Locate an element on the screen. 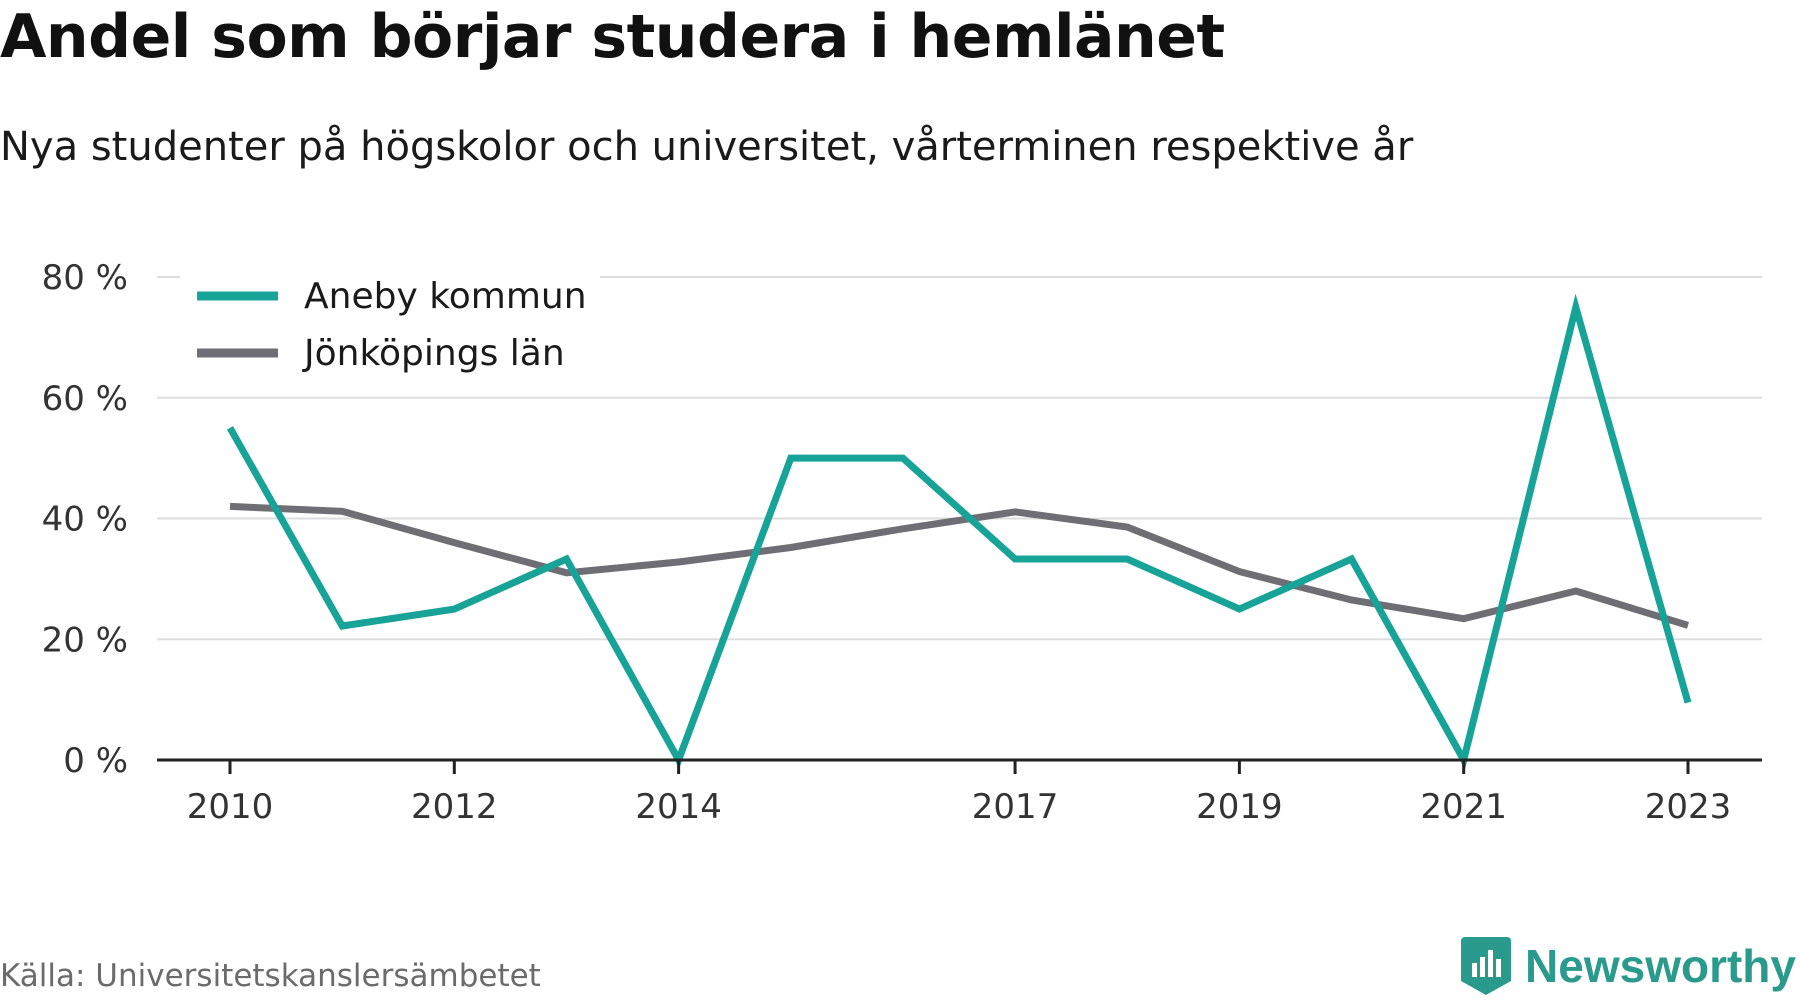 The width and height of the screenshot is (1800, 1000). x-axis-labels: 2010 2012 2014 2017 2019 2021 2023 is located at coordinates (959, 807).